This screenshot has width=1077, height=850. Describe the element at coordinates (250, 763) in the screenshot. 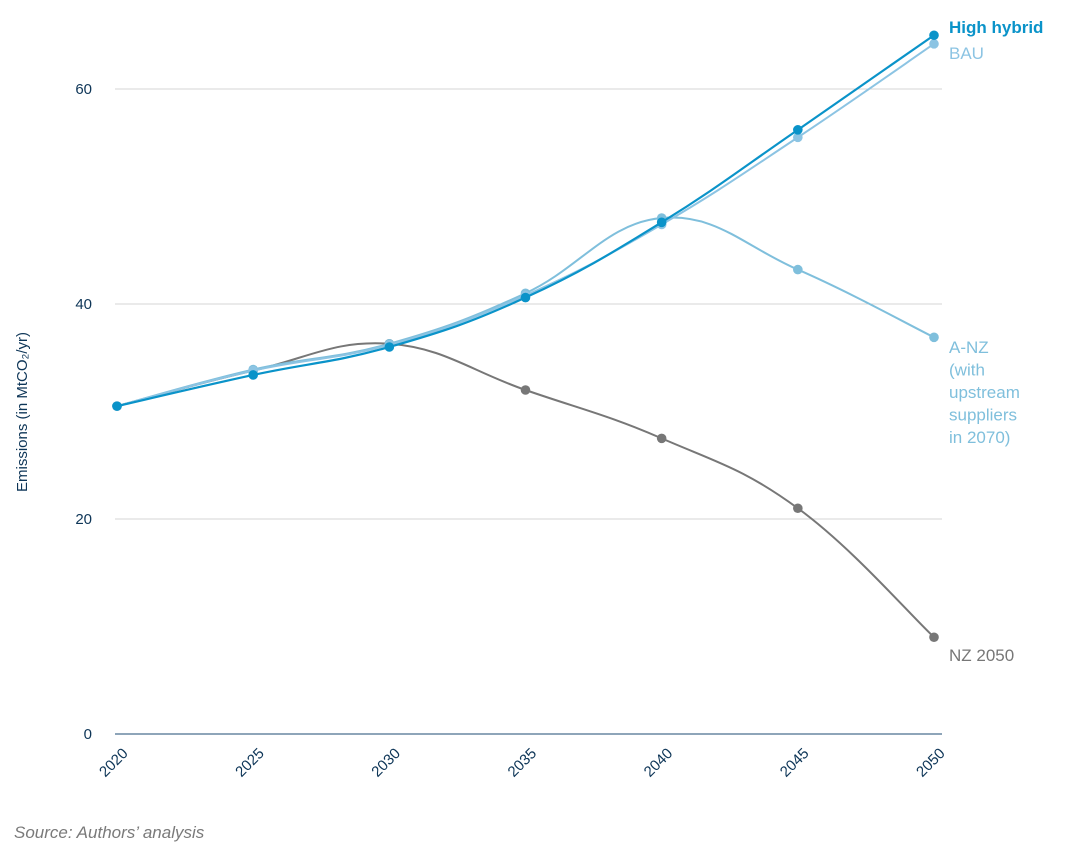

I see `x-tick-label: 2025` at that location.